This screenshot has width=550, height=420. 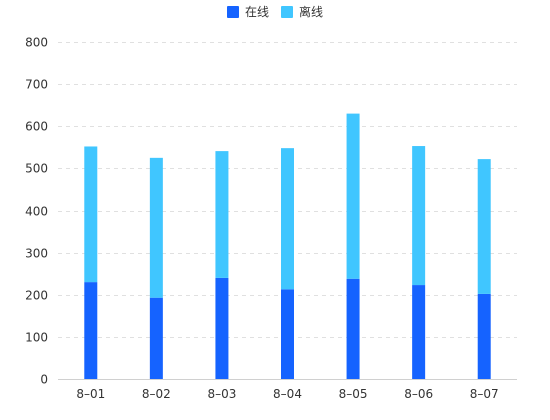 I want to click on x-tick-label: 8–01, so click(x=90, y=394).